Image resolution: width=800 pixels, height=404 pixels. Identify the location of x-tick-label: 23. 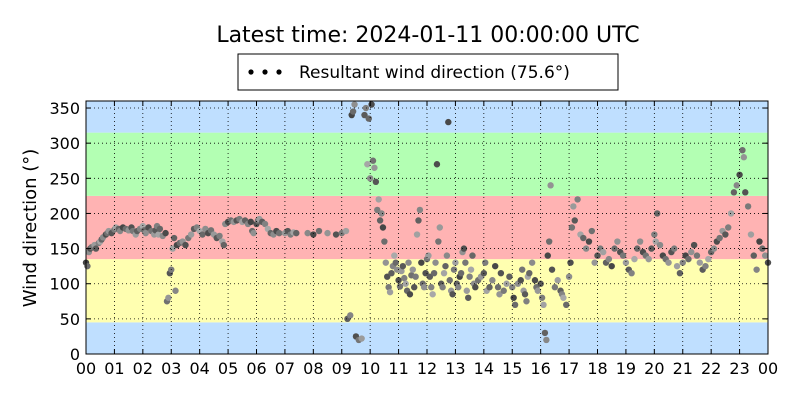
(739, 368).